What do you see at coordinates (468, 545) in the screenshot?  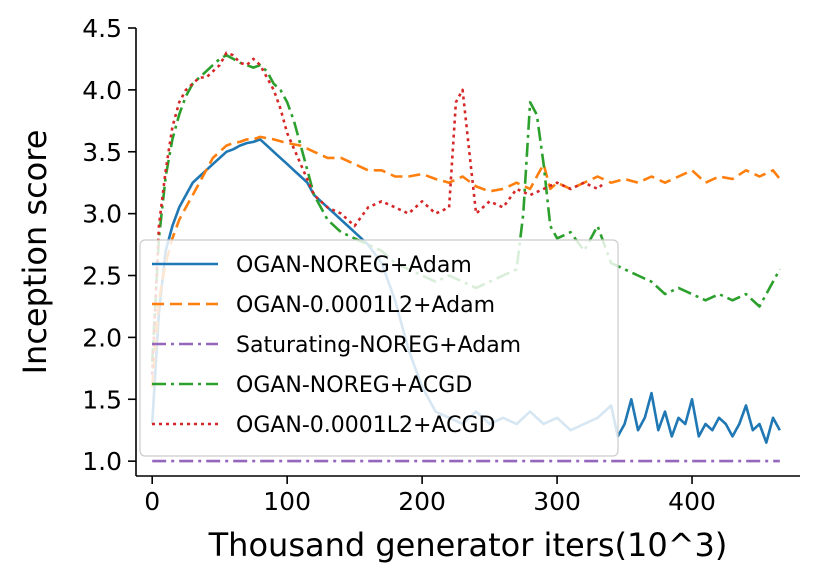 I see `x-axis-title: Thousand generator iters(10^3)` at bounding box center [468, 545].